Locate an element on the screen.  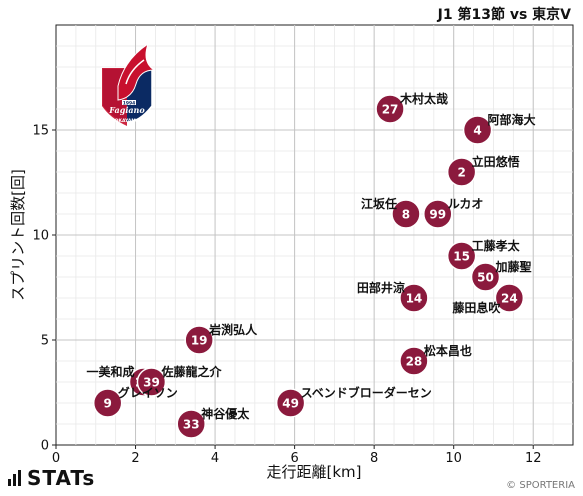
data-point: 19 is located at coordinates (199, 340).